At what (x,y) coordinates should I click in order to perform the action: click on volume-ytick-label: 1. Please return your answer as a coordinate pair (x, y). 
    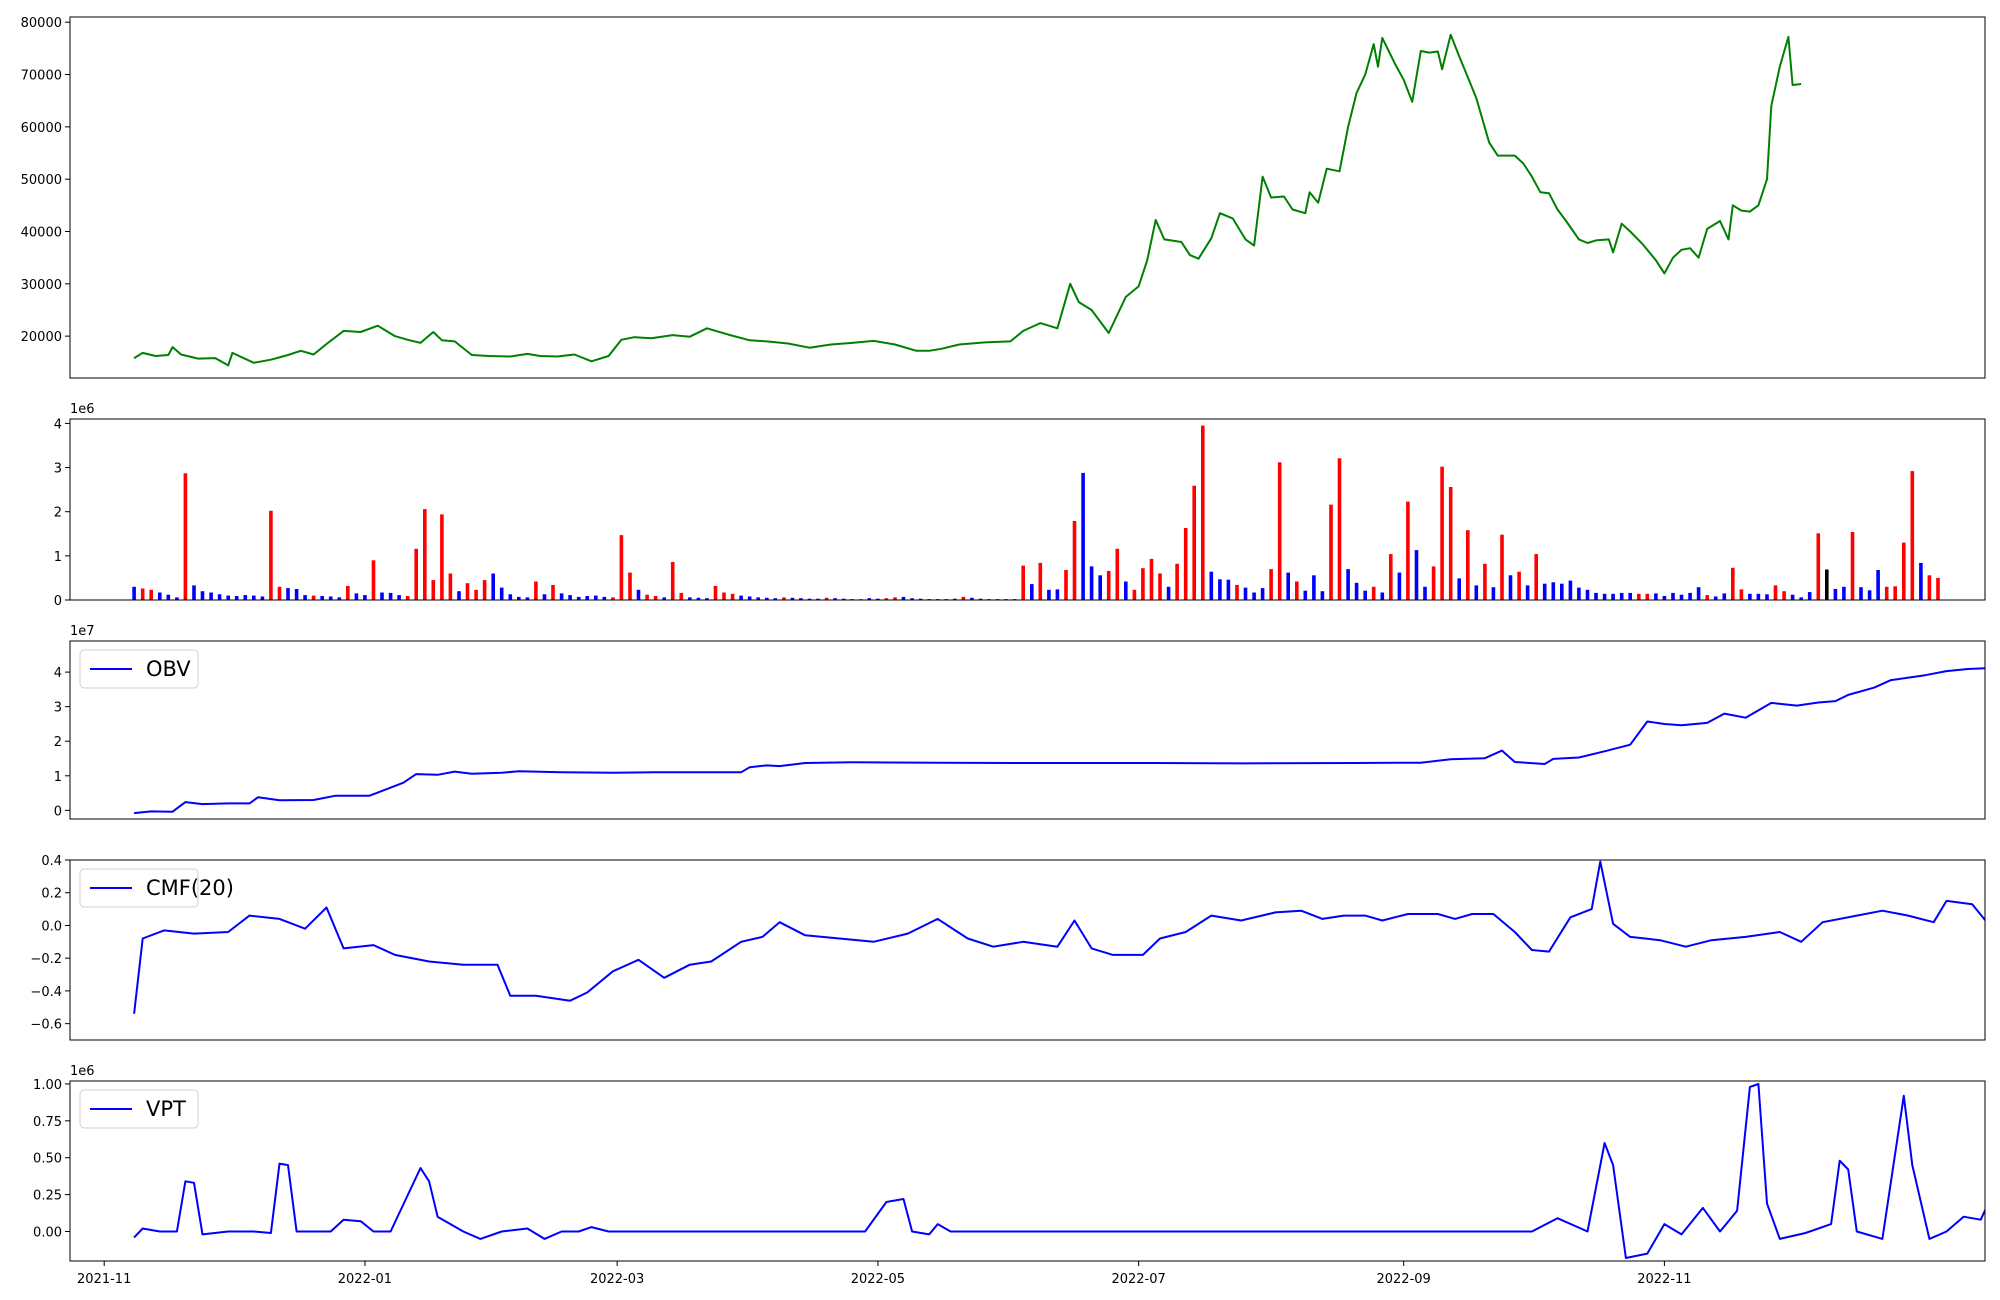
    Looking at the image, I should click on (58, 557).